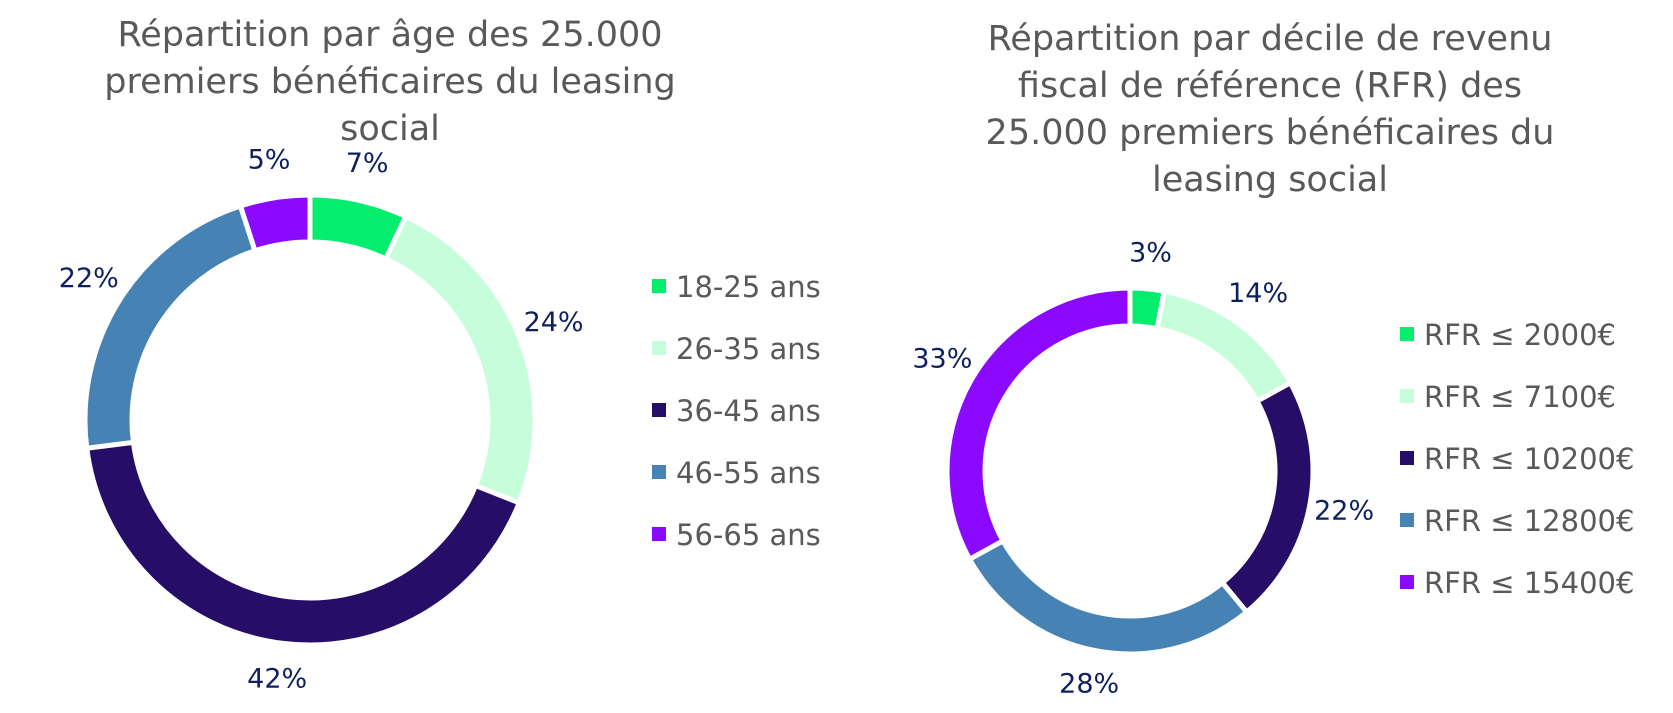 This screenshot has height=713, width=1673. I want to click on legend-label: RFR ≤ 10200€, so click(1529, 459).